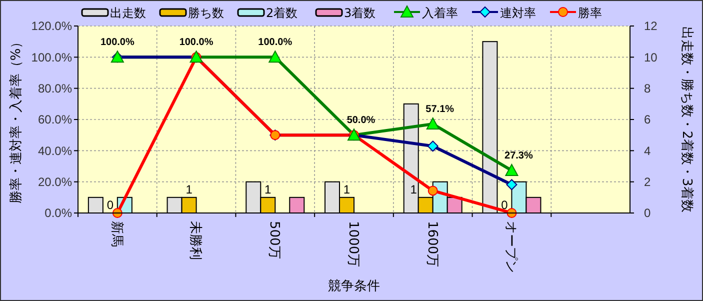 This screenshot has width=703, height=301. What do you see at coordinates (55, 119) in the screenshot?
I see `y-tick-label: 60.0%` at bounding box center [55, 119].